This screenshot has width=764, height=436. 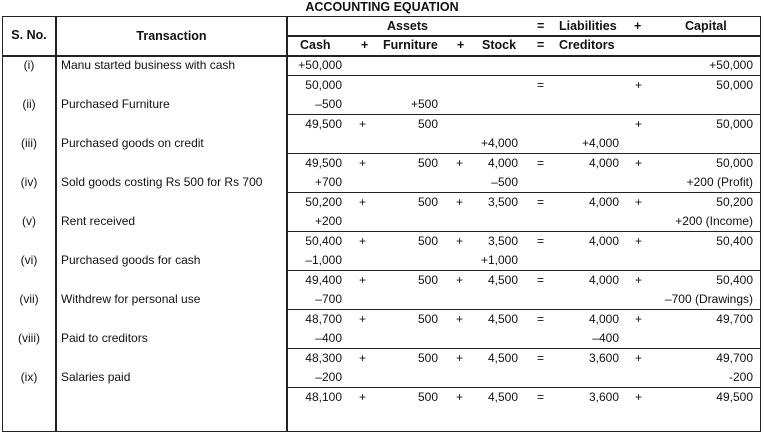 What do you see at coordinates (98, 221) in the screenshot?
I see `cell-transaction: Rent received` at bounding box center [98, 221].